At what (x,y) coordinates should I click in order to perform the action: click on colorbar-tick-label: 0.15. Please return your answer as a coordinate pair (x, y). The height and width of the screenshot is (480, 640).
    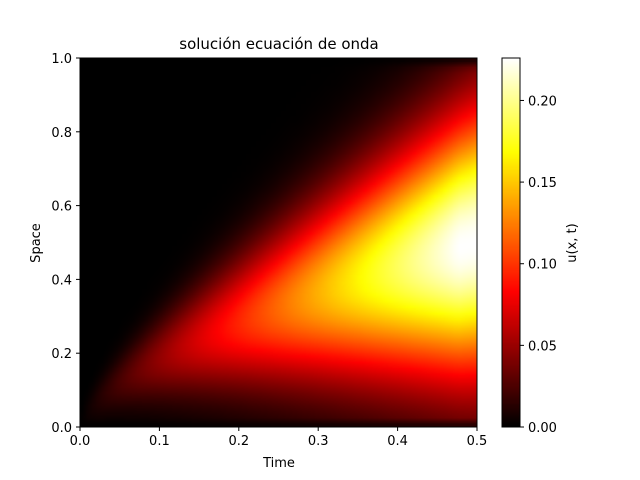
    Looking at the image, I should click on (542, 183).